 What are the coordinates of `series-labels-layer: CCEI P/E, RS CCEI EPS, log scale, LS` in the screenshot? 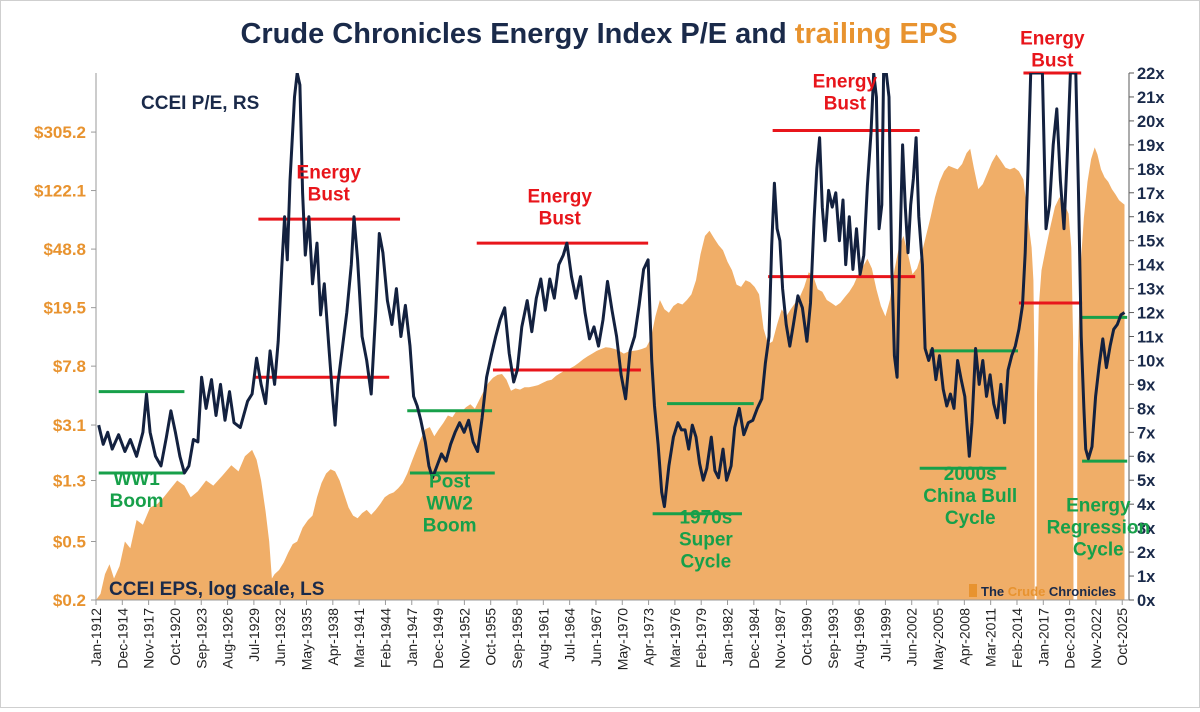 It's located at (216, 346).